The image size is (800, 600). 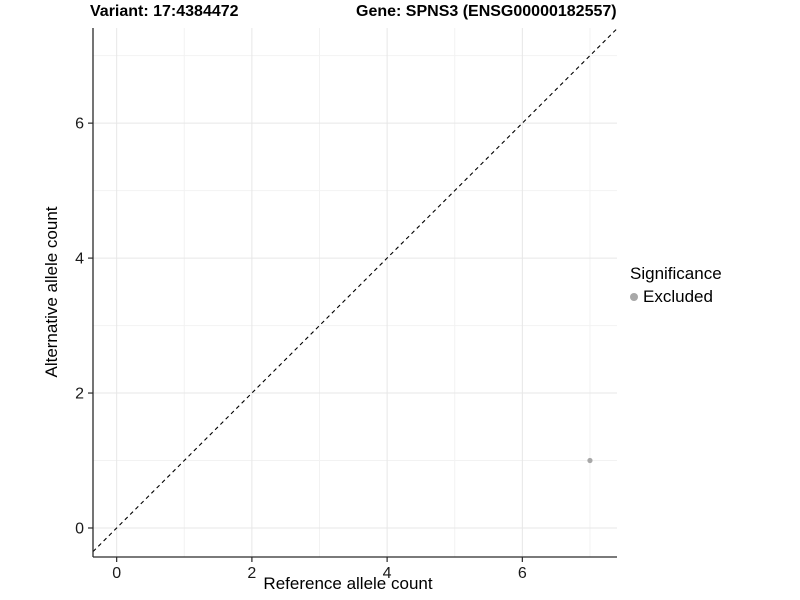 I want to click on y-tick-label: 4, so click(x=79, y=259).